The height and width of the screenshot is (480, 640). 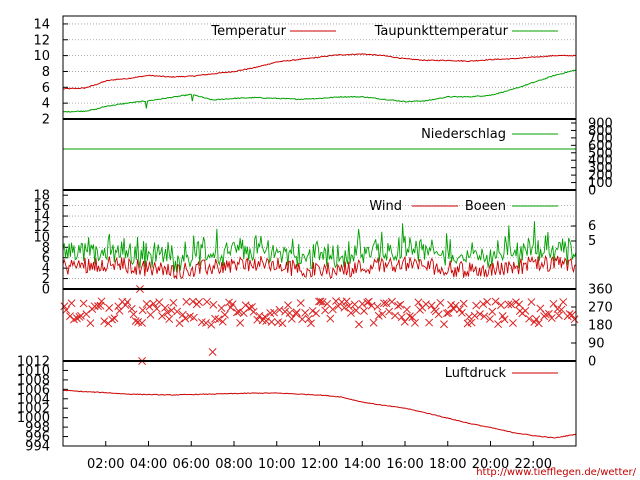 I want to click on precip-y-tick-label: 800, so click(x=600, y=131).